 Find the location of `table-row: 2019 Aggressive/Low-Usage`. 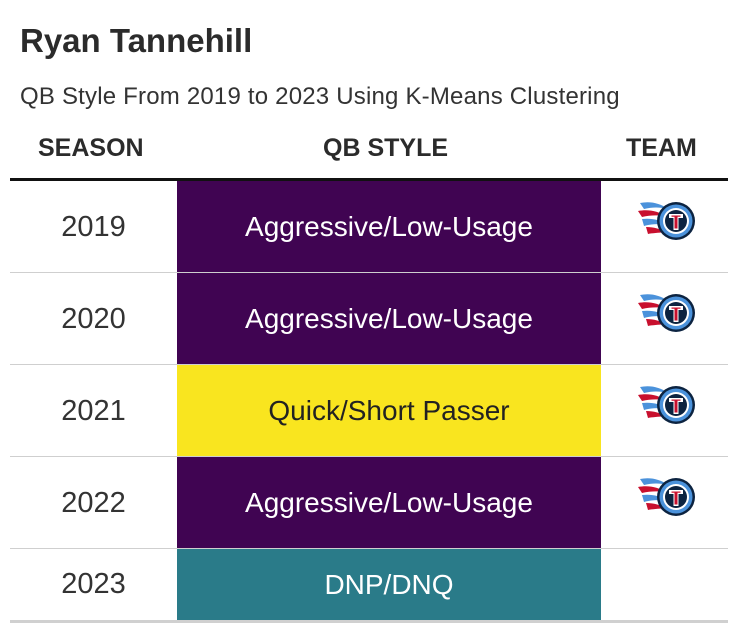

table-row: 2019 Aggressive/Low-Usage is located at coordinates (369, 227).